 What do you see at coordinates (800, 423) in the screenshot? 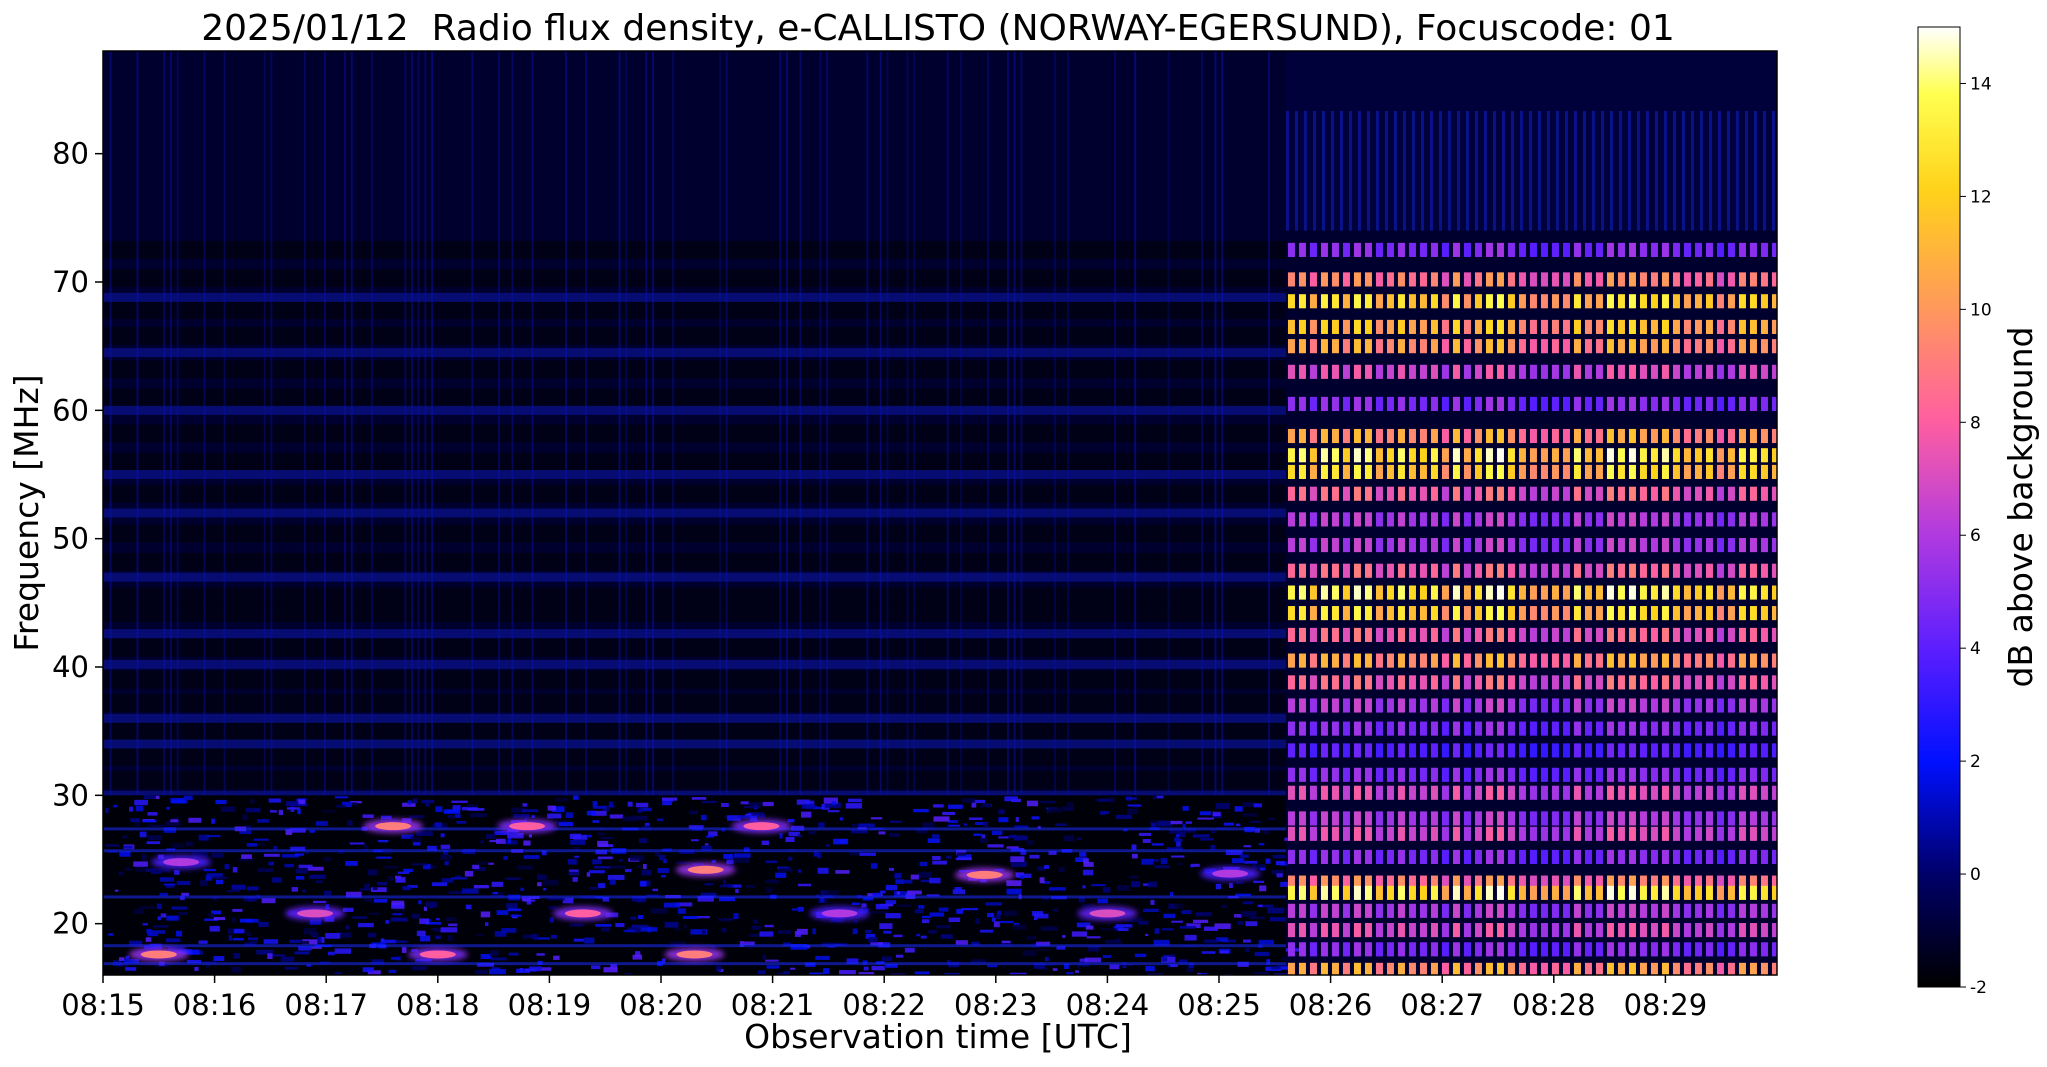
I see `texture-streak` at bounding box center [800, 423].